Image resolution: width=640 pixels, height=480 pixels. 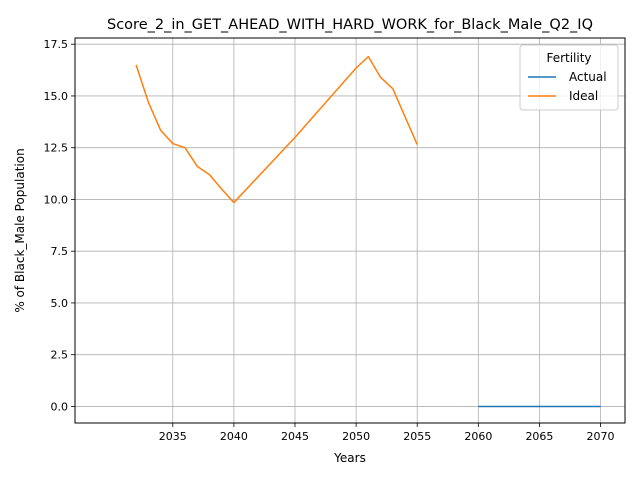 I want to click on y-tick-label: 5.0, so click(x=60, y=303).